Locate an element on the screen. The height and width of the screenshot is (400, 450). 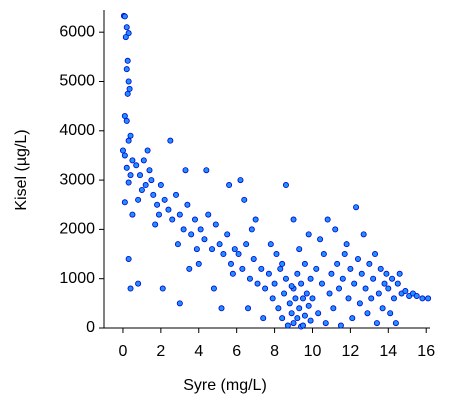
y-tick-label: 0 is located at coordinates (90, 327).